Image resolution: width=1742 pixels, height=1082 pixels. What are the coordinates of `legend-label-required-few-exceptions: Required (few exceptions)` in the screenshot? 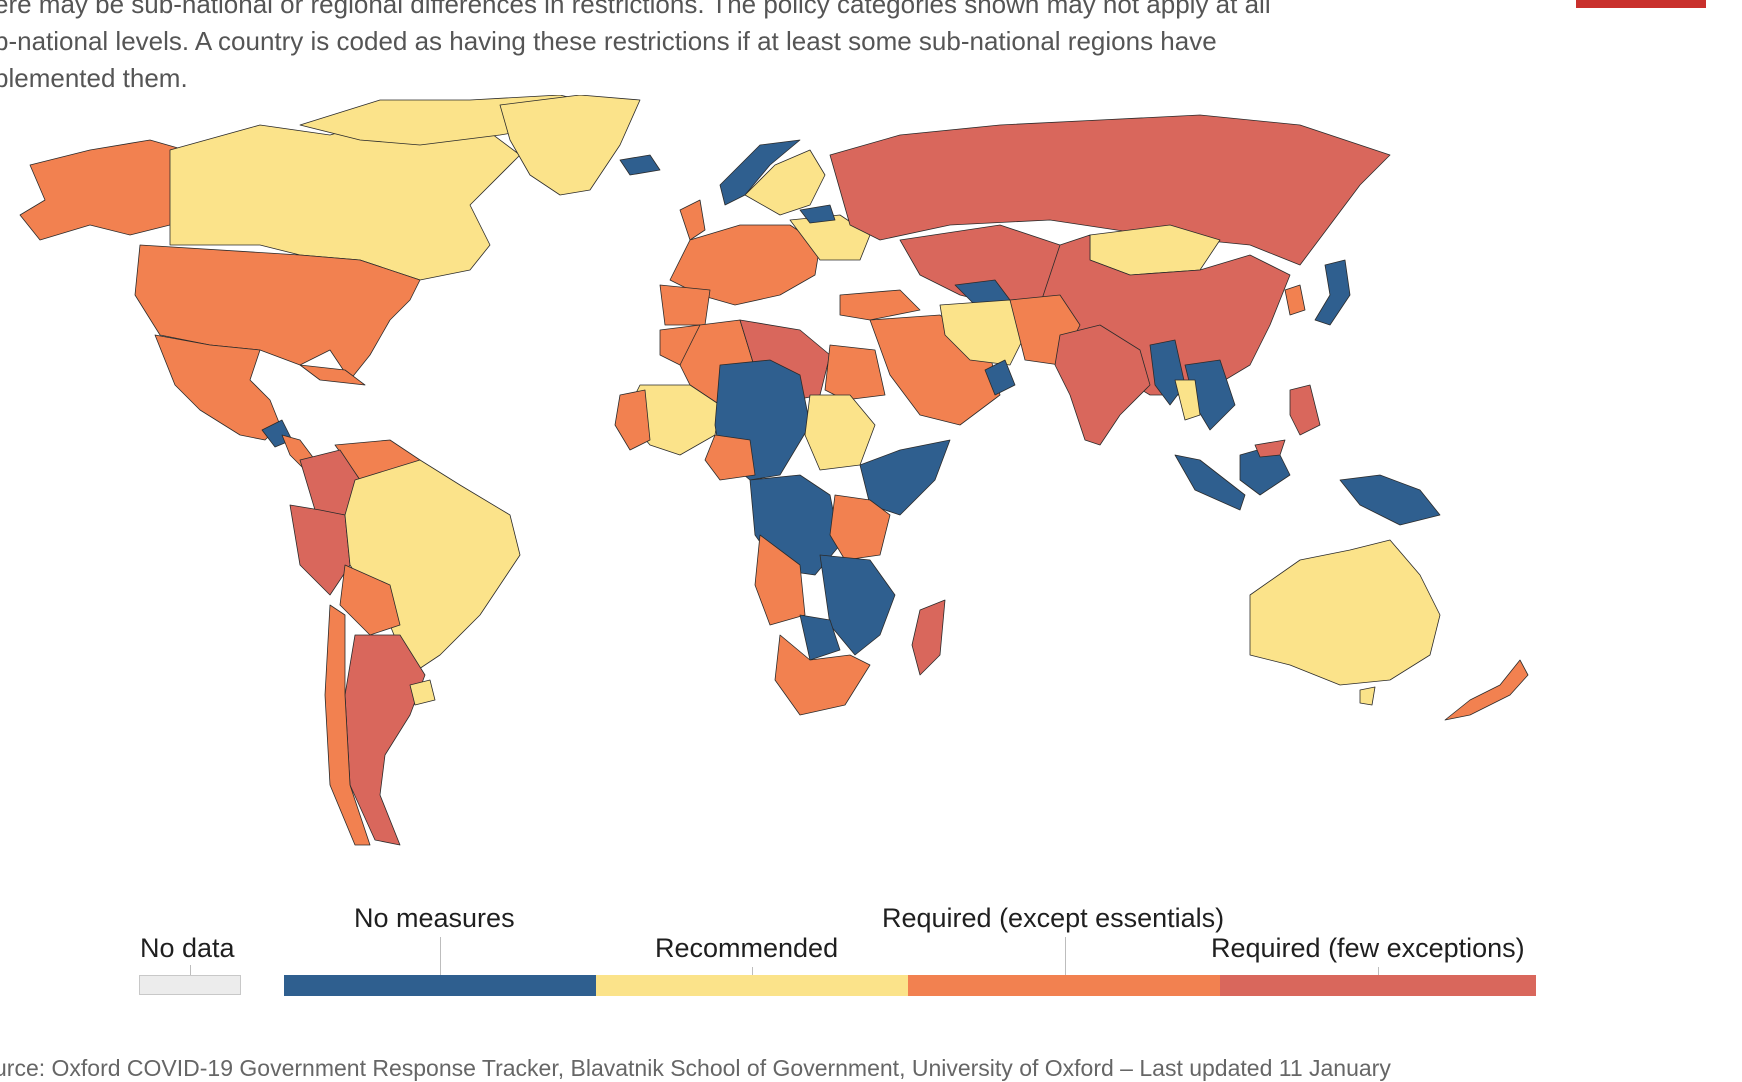 It's located at (1368, 948).